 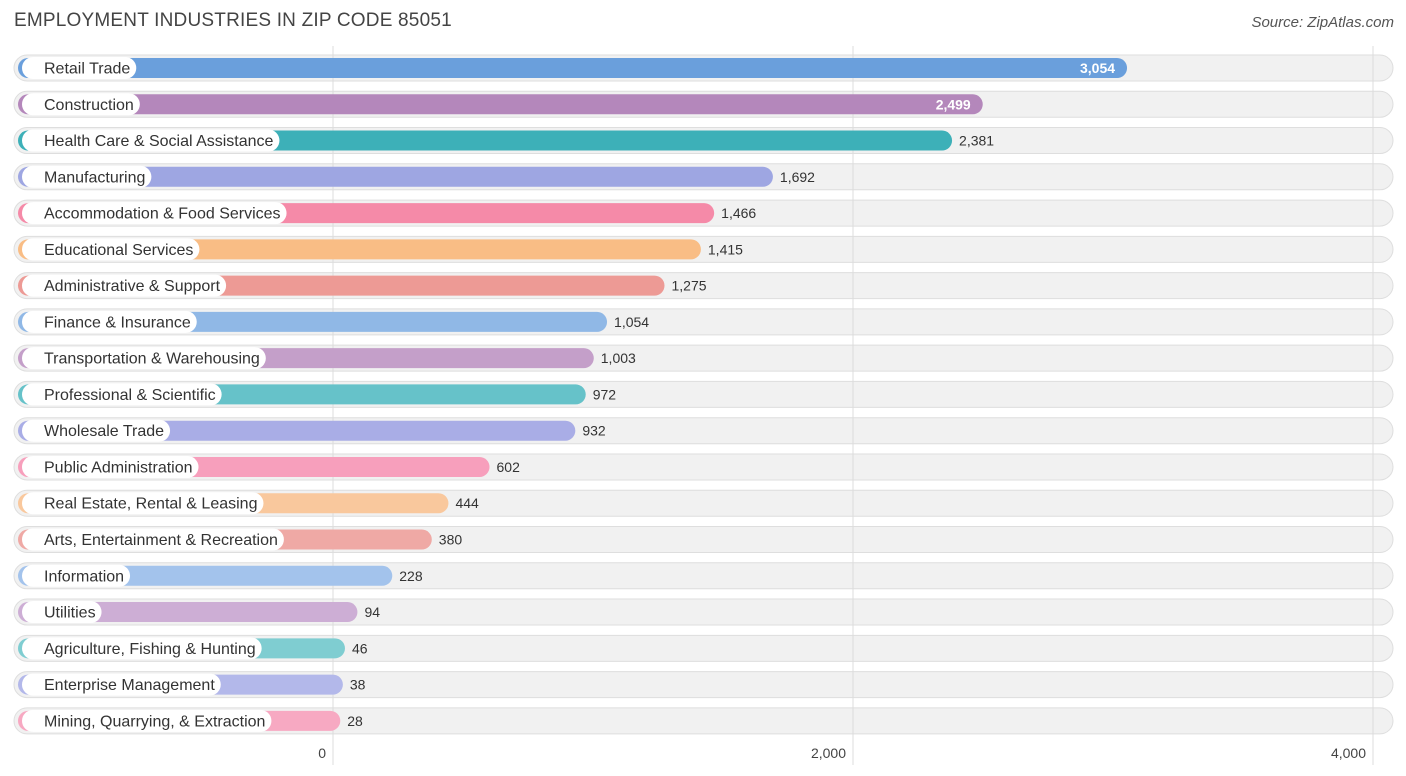 I want to click on bar-row: Accommodation & Food Services 1,466, so click(x=387, y=213).